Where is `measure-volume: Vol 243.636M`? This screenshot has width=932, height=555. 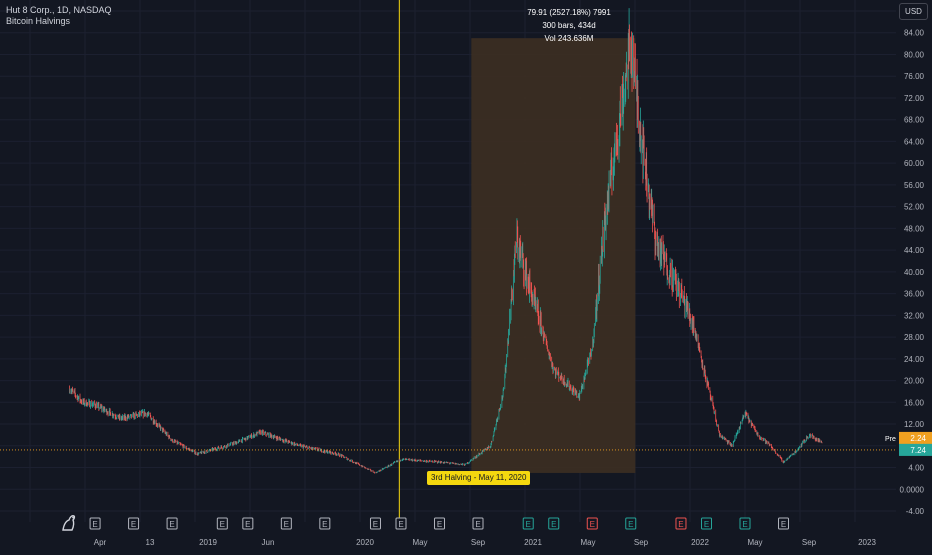
measure-volume: Vol 243.636M is located at coordinates (569, 38).